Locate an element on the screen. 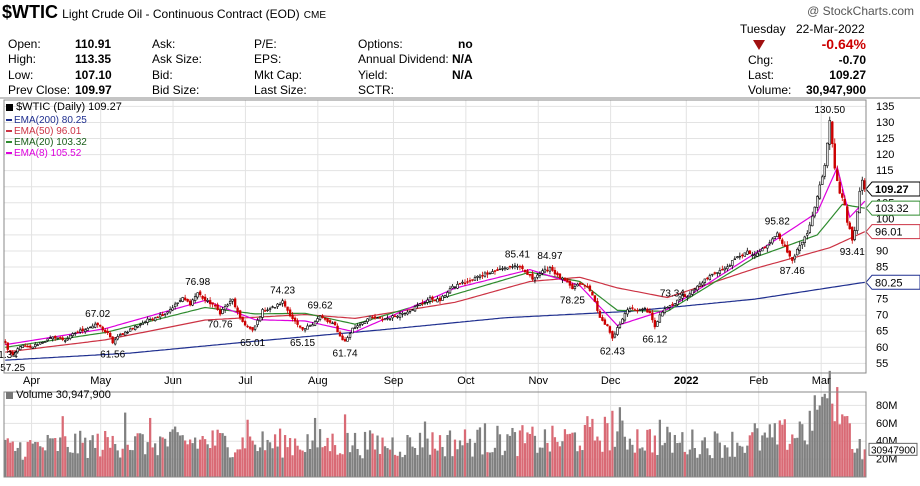 The height and width of the screenshot is (486, 920). month-label: Jul is located at coordinates (245, 381).